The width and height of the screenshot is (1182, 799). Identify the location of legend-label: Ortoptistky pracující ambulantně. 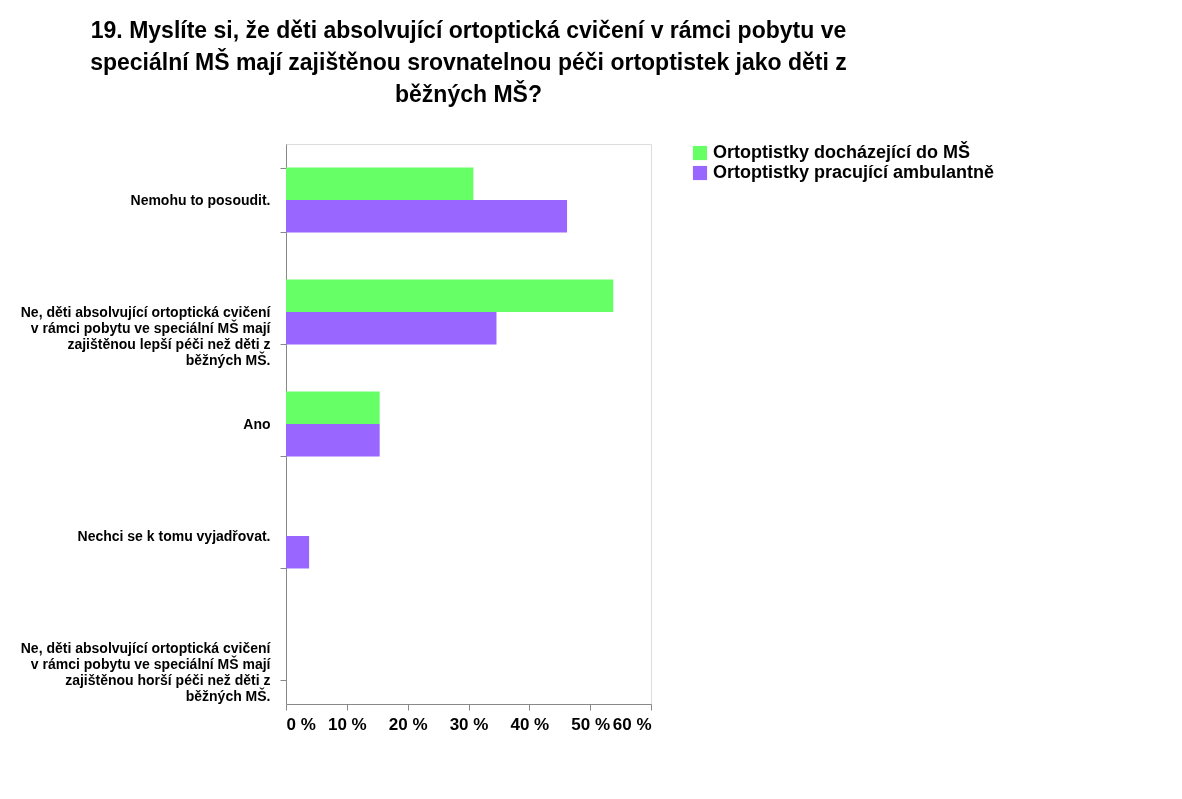
(854, 172).